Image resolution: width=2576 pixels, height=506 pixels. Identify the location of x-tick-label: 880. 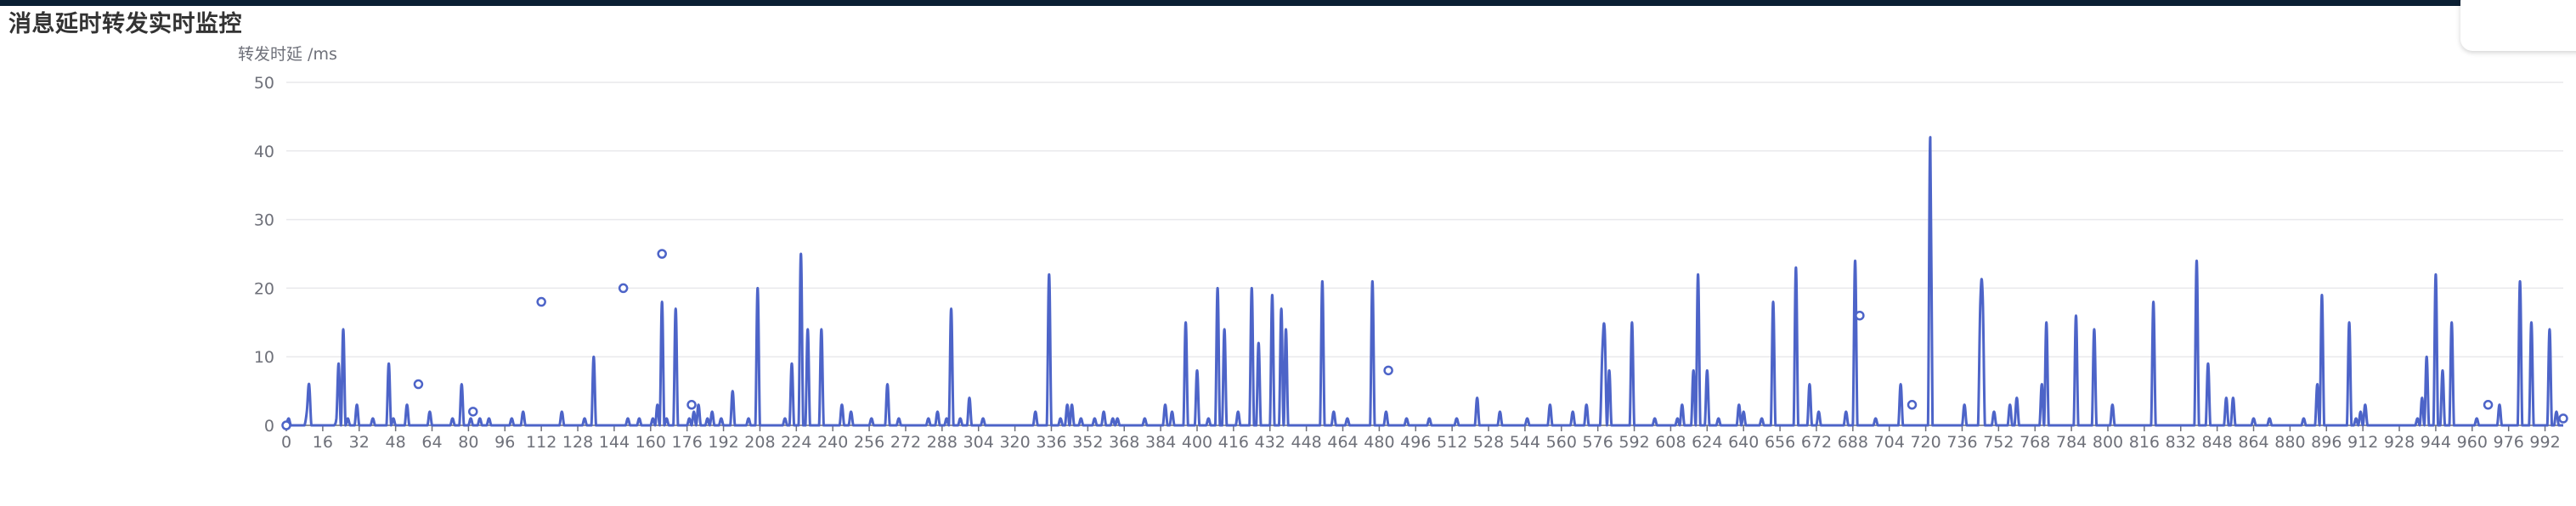
(2289, 443).